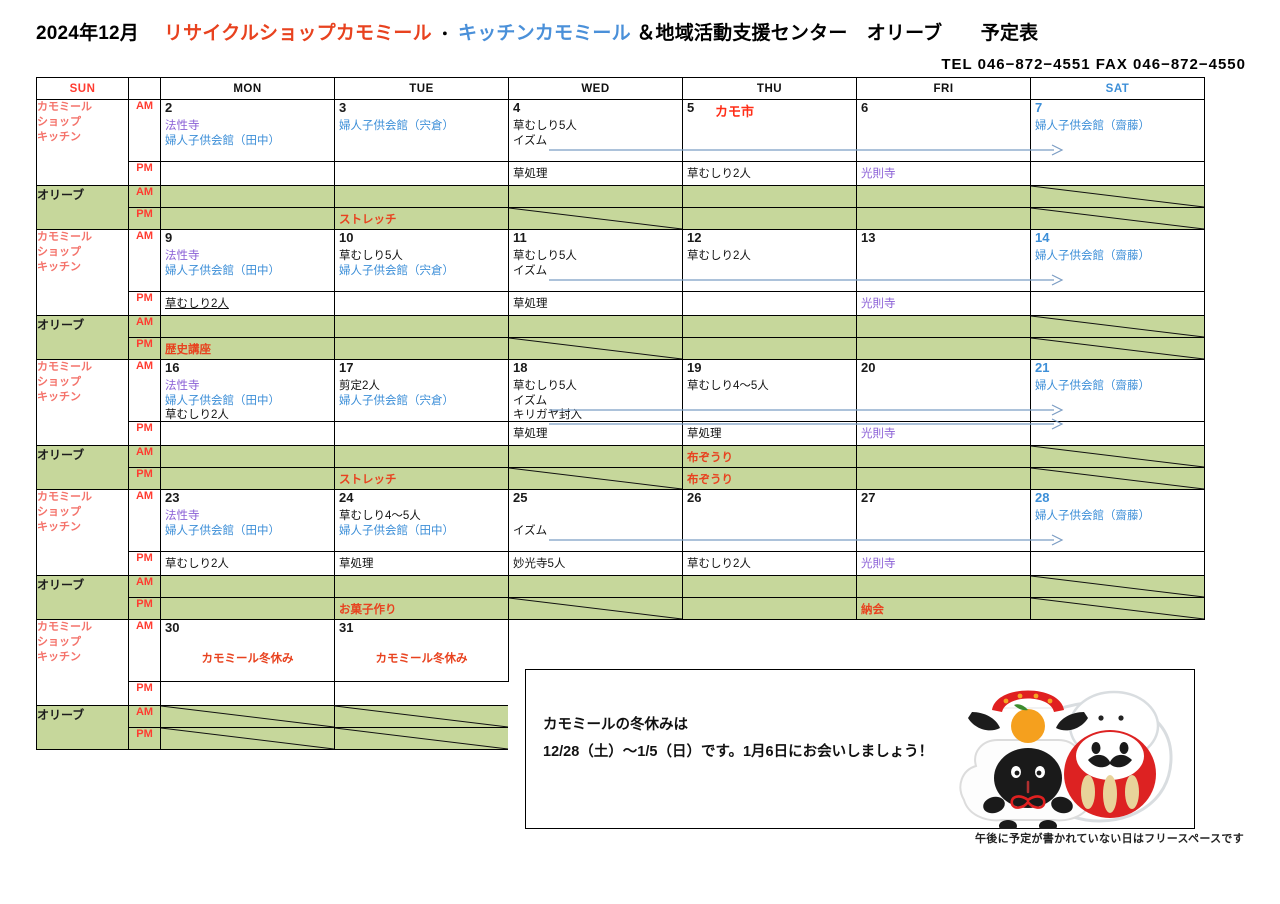  What do you see at coordinates (595, 563) in the screenshot?
I see `day-cell-pm: 妙光寺5人` at bounding box center [595, 563].